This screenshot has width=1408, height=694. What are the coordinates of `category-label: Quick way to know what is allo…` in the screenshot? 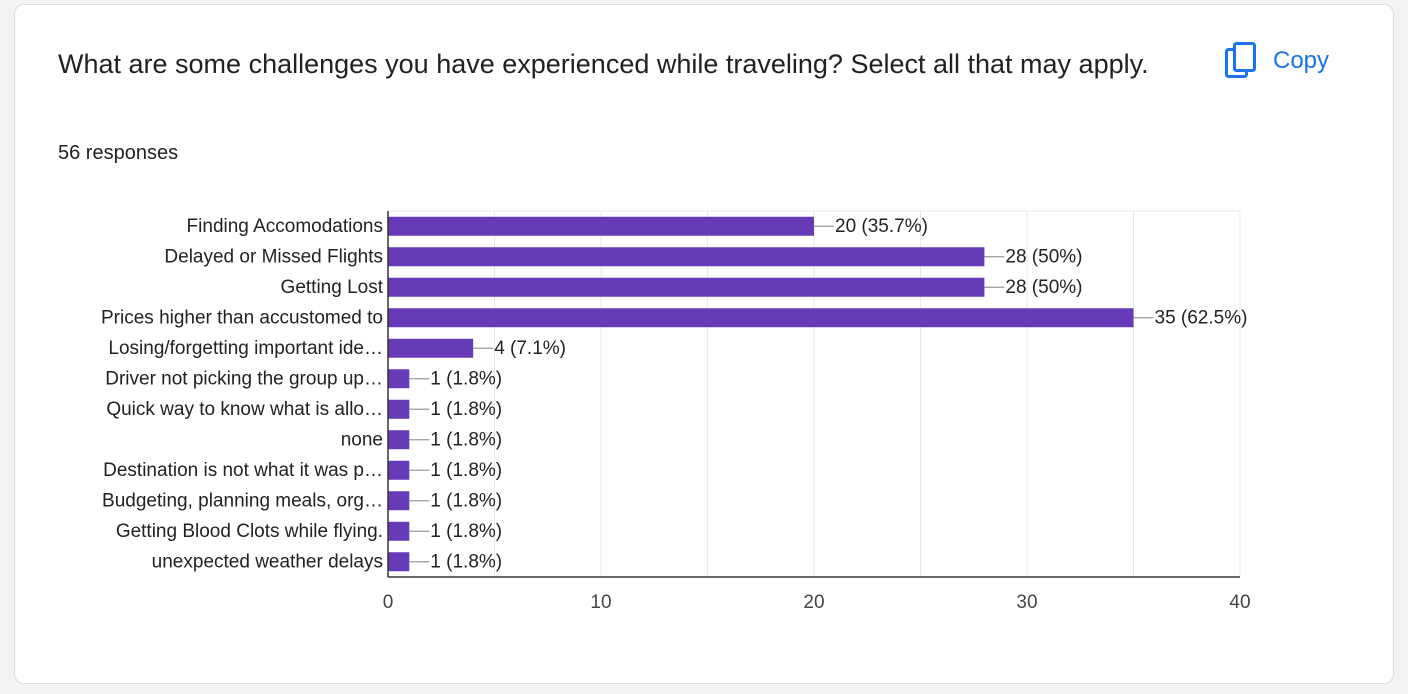 It's located at (244, 409).